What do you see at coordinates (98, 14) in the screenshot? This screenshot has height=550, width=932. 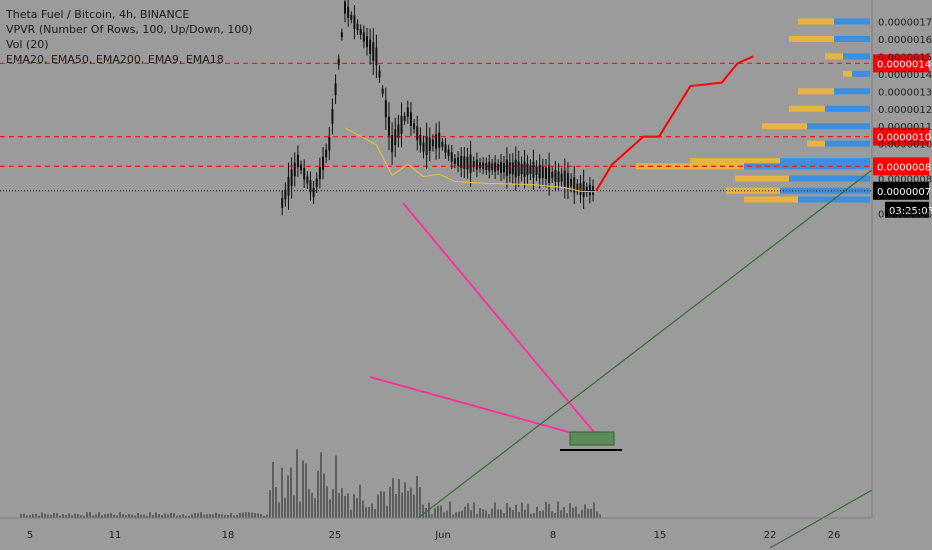 I see `legend-title: Theta Fuel / Bitcoin, 4h, BINANCE` at bounding box center [98, 14].